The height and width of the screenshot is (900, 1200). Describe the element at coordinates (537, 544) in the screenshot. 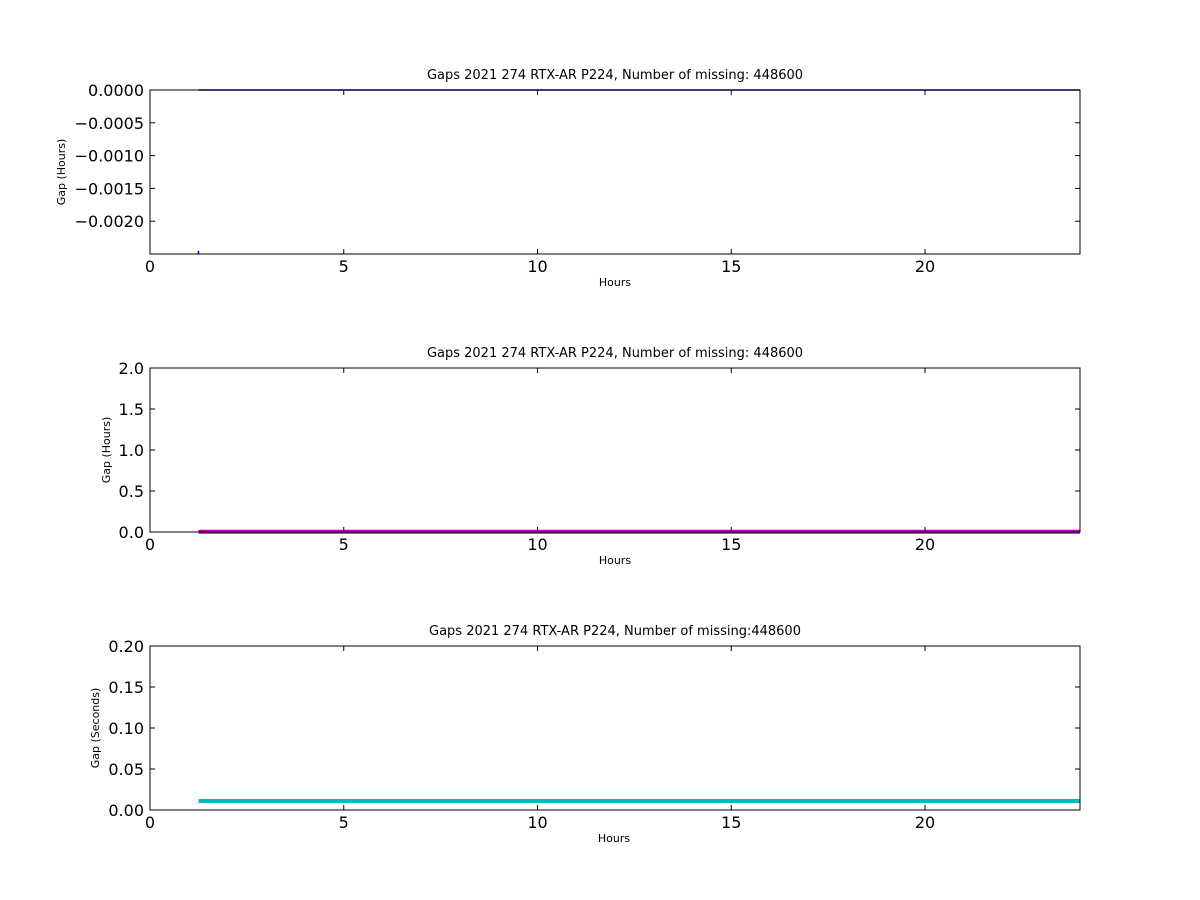

I see `panel-2-xtick-label: 10` at that location.